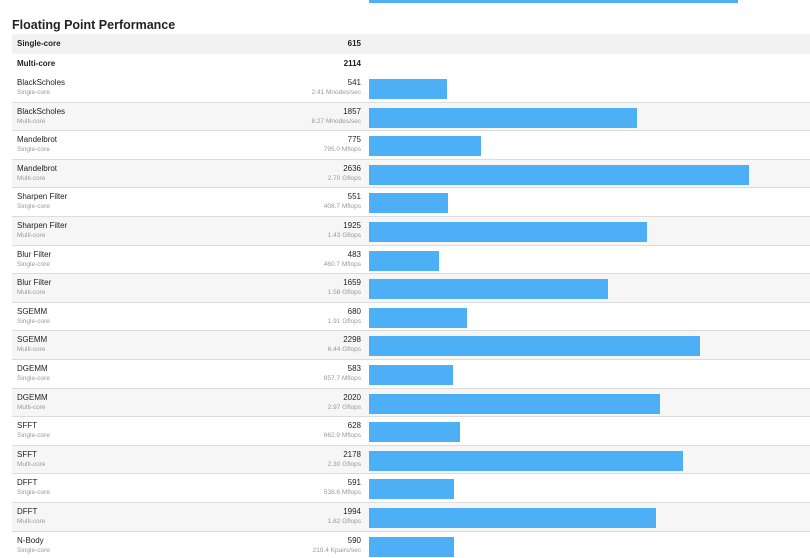 The image size is (810, 558). Describe the element at coordinates (354, 483) in the screenshot. I see `benchmark-score: 591` at that location.